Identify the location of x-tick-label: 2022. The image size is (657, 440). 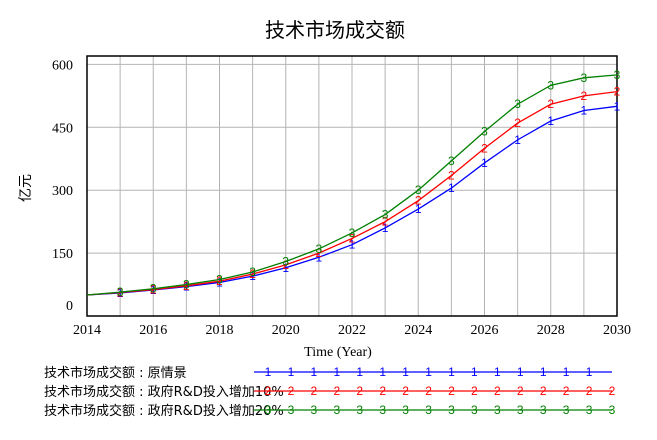
(352, 330).